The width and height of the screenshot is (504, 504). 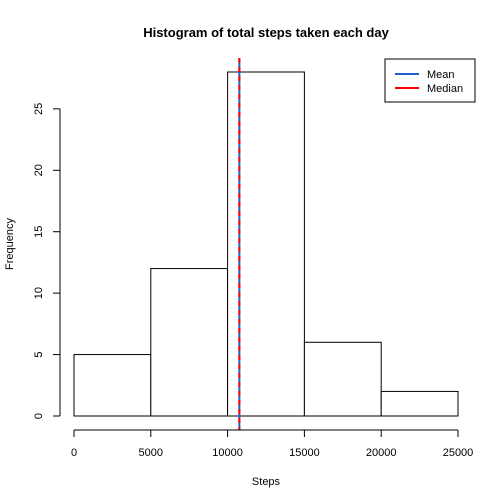 What do you see at coordinates (266, 32) in the screenshot?
I see `chart-title: Histogram of total steps taken each day` at bounding box center [266, 32].